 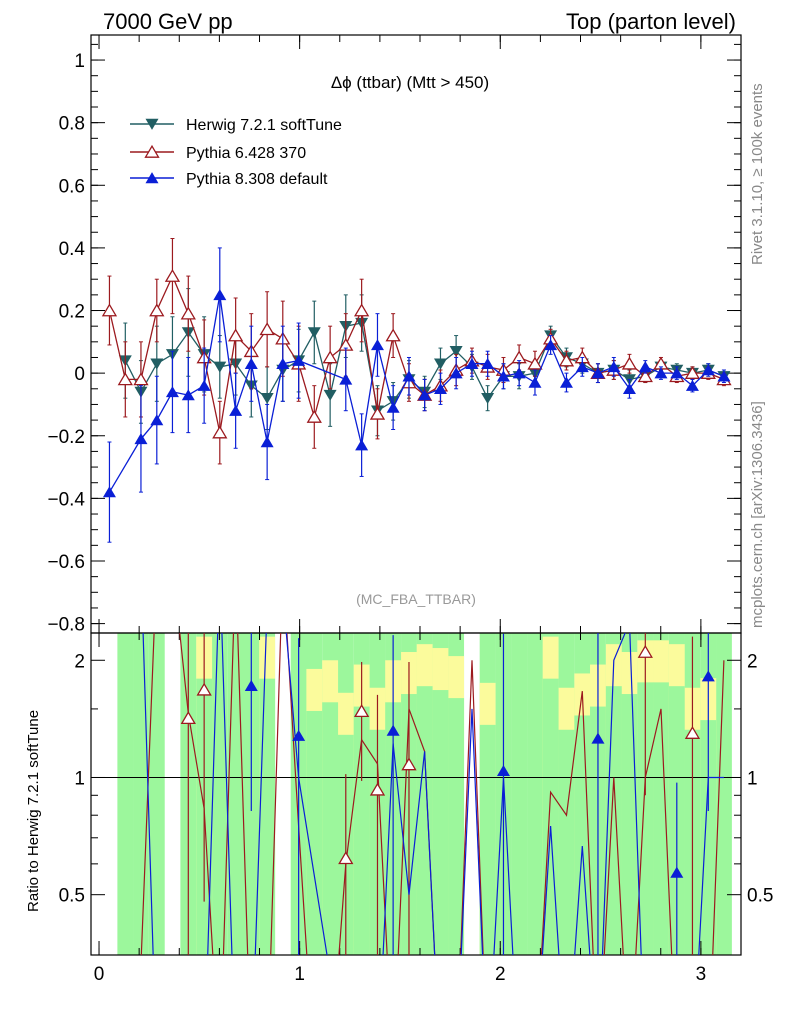 I want to click on y-tick-label: −0.4, so click(x=66, y=499).